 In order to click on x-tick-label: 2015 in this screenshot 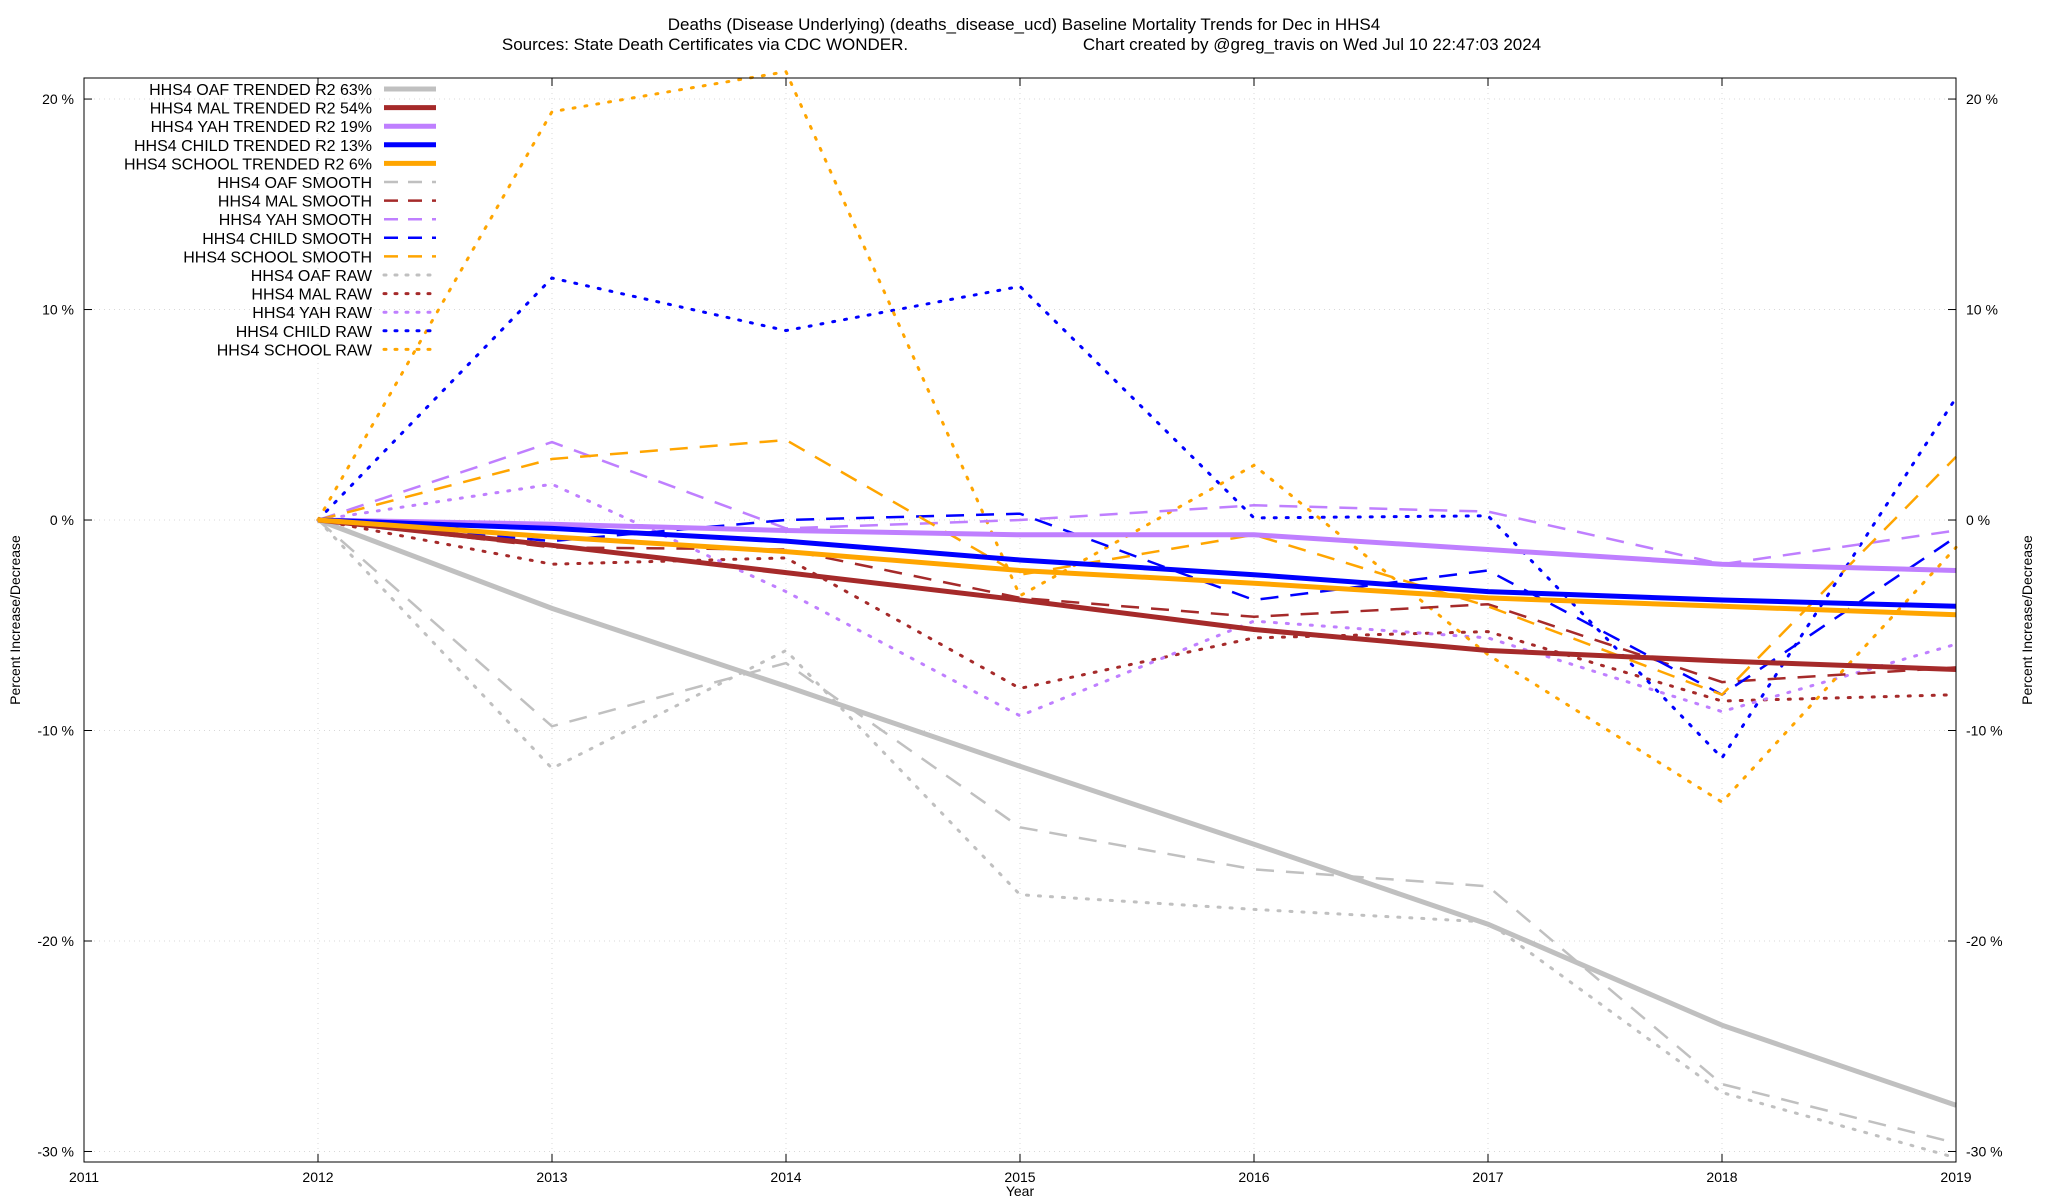, I will do `click(1019, 1177)`.